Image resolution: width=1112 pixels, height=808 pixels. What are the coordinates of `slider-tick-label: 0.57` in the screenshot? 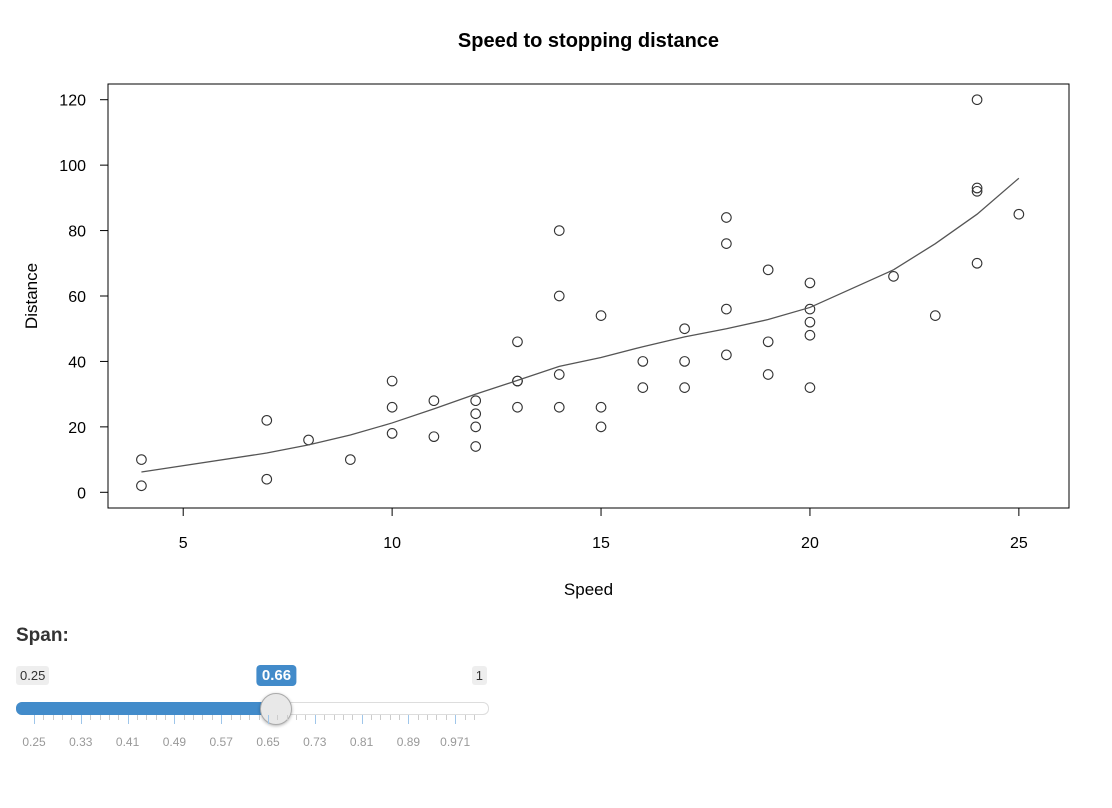 It's located at (221, 742).